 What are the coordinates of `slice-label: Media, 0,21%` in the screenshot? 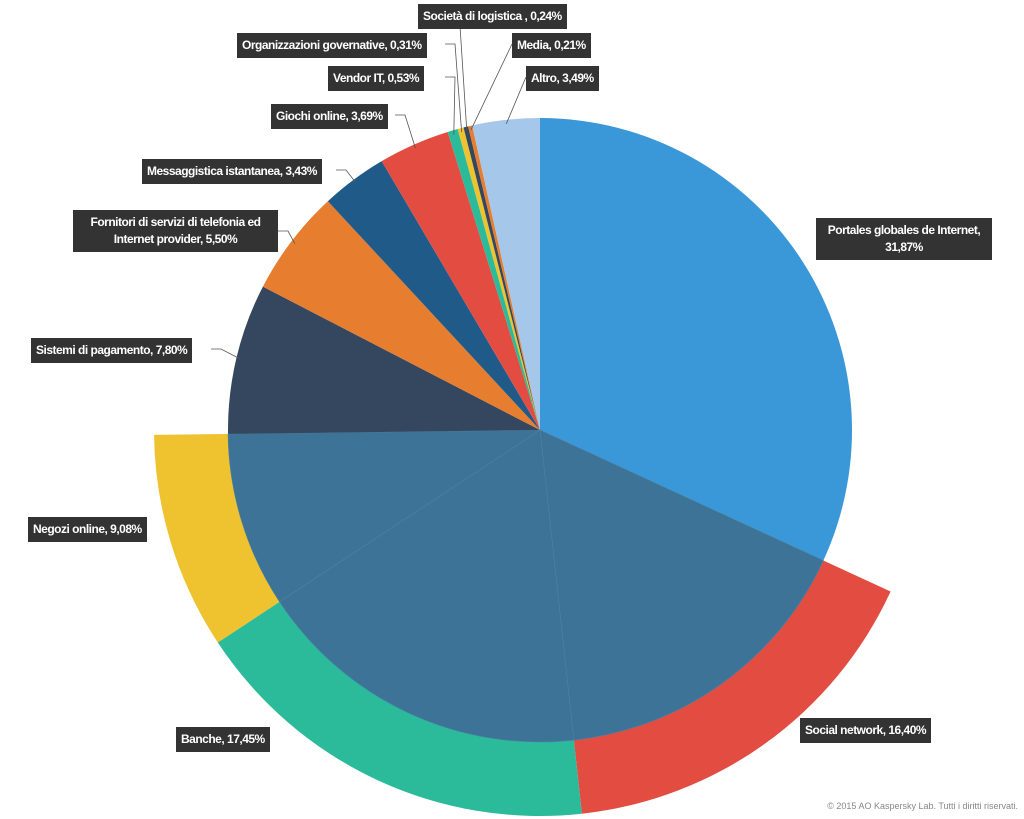 It's located at (551, 45).